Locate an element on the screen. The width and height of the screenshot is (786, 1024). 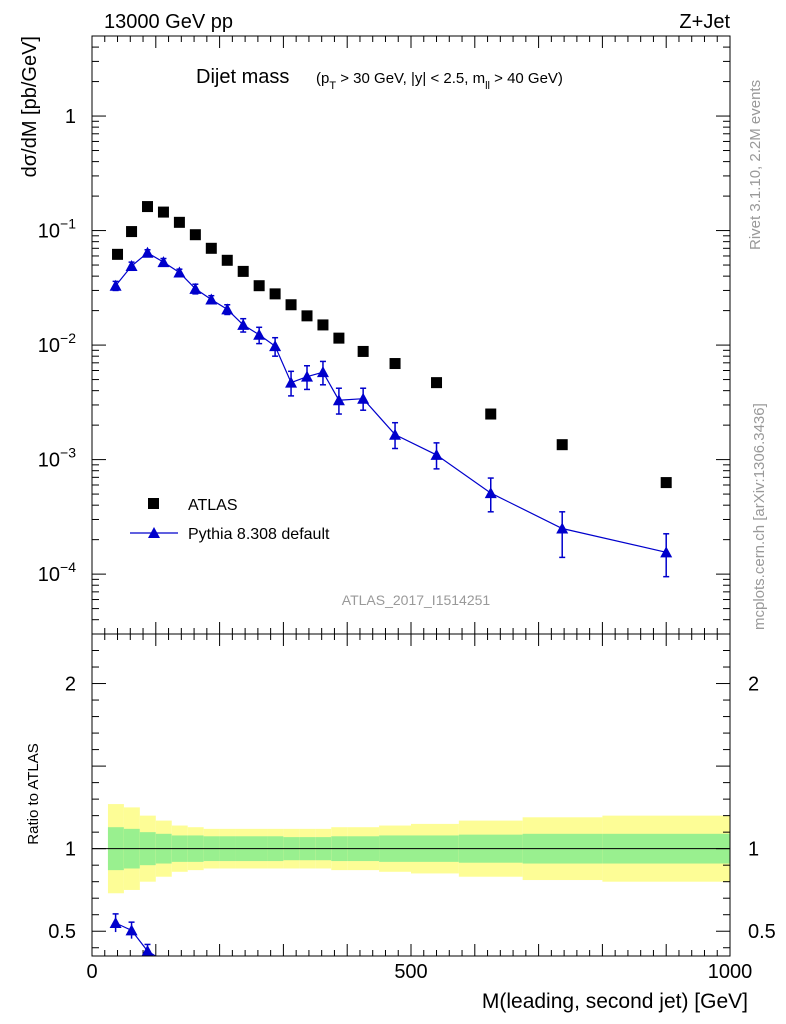
x-axis-label: M(leading, second jet) [GeV] is located at coordinates (615, 1001).